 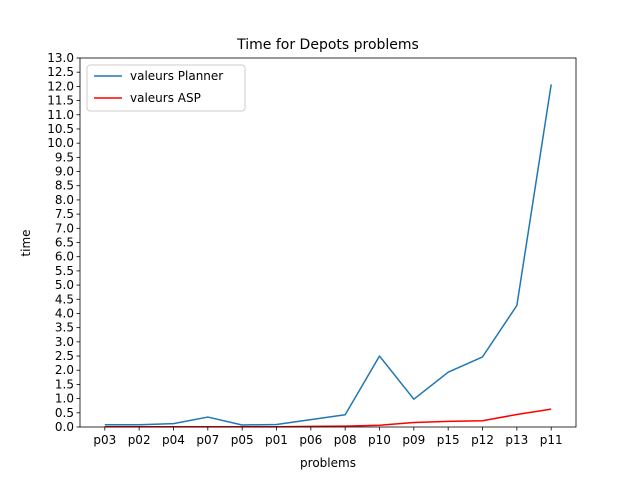 What do you see at coordinates (60, 129) in the screenshot?
I see `y-tick-label: 10.5` at bounding box center [60, 129].